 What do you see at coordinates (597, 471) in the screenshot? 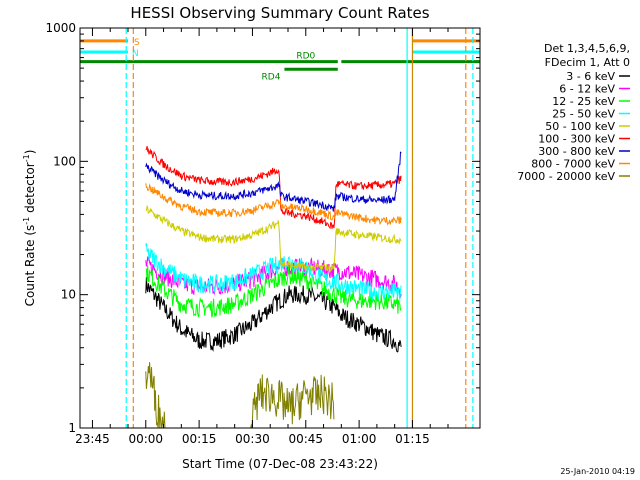
I see `timestamp: 25-Jan-2010 04:19` at bounding box center [597, 471].